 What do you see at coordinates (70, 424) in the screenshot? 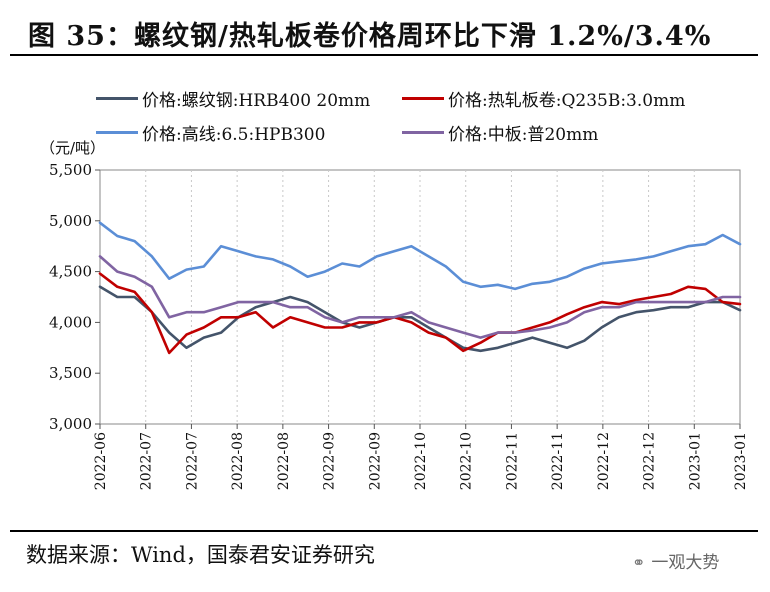
I see `y-tick-label: 3,000` at bounding box center [70, 424].